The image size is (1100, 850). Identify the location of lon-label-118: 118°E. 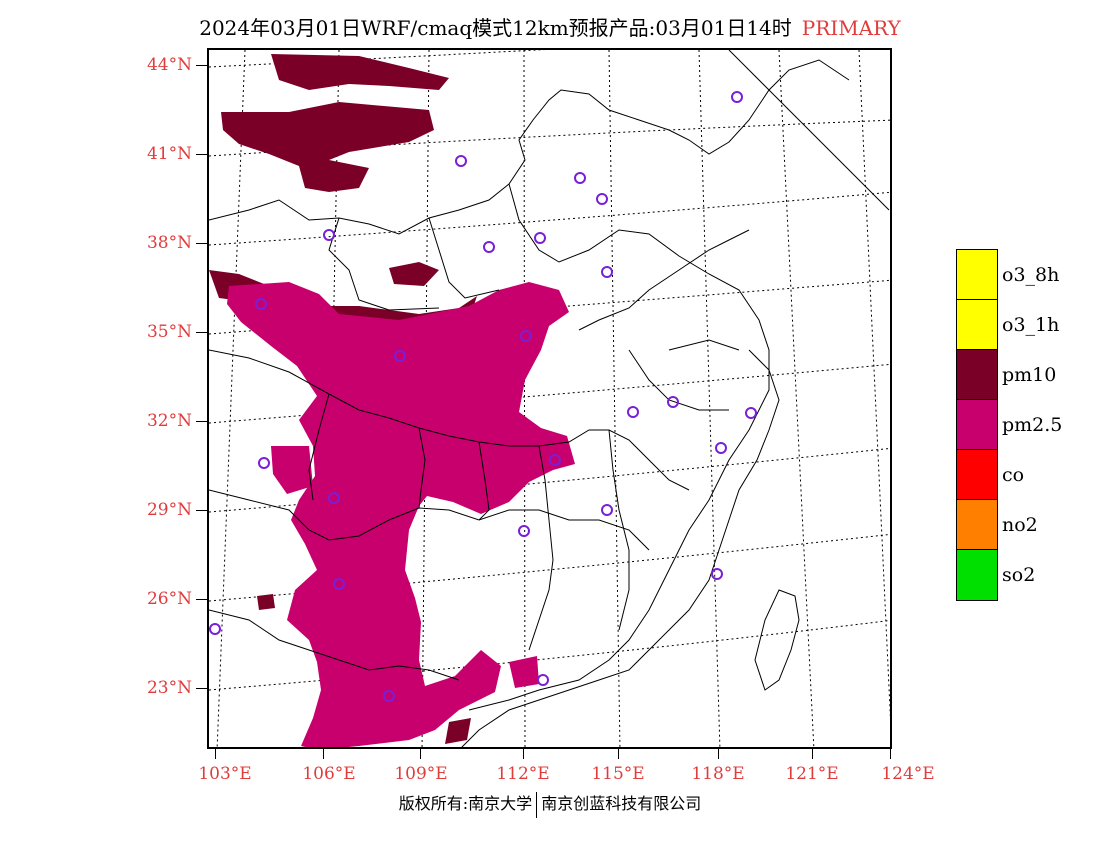
(718, 774).